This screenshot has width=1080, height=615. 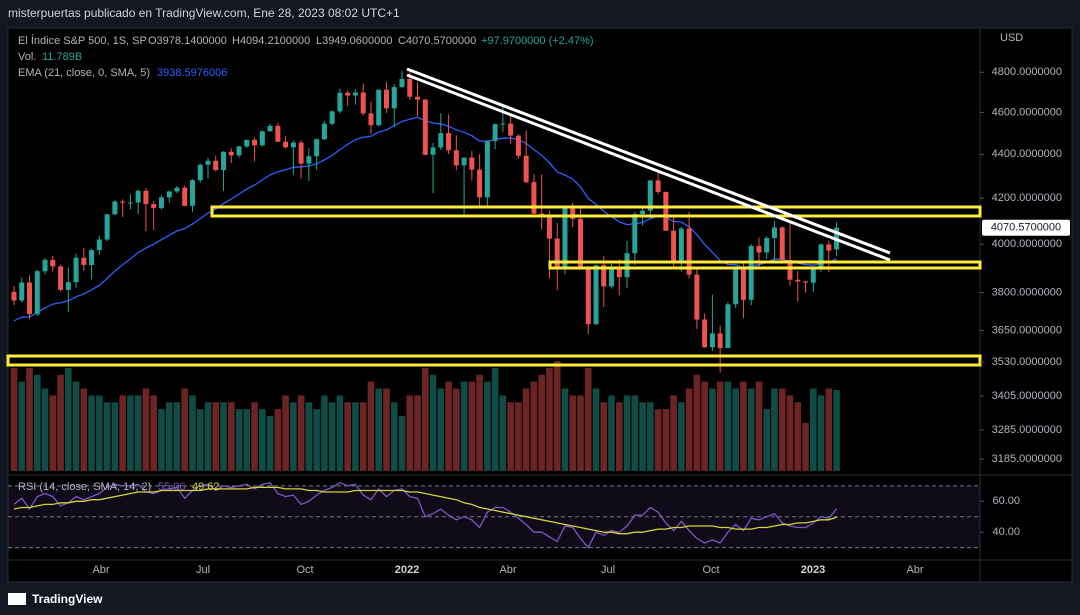 I want to click on zone, so click(x=765, y=265).